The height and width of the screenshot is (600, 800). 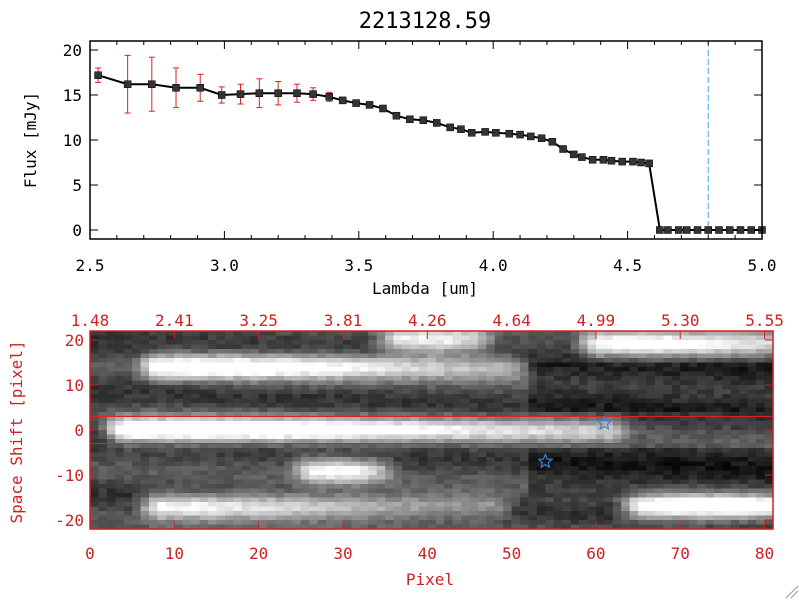 What do you see at coordinates (77, 185) in the screenshot?
I see `y-tick-label: 5` at bounding box center [77, 185].